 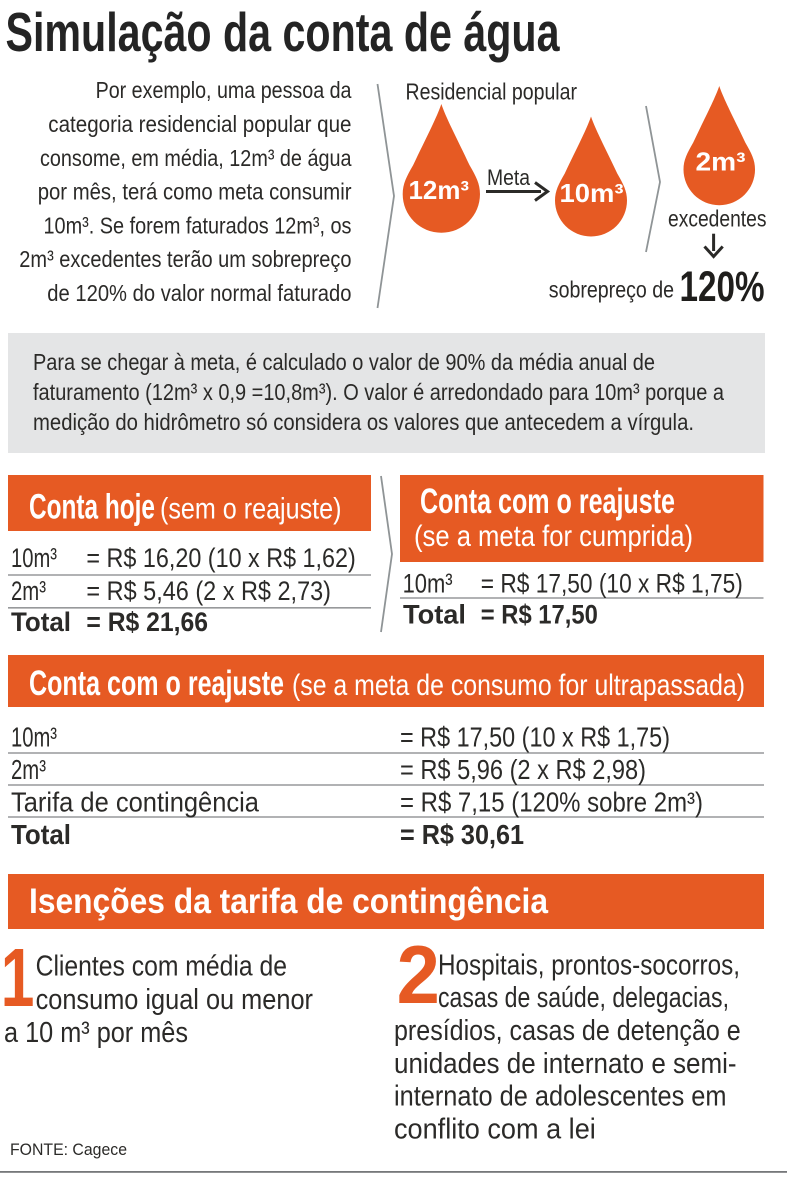 What do you see at coordinates (565, 1064) in the screenshot?
I see `svg-text: unidades de internato e semi-` at bounding box center [565, 1064].